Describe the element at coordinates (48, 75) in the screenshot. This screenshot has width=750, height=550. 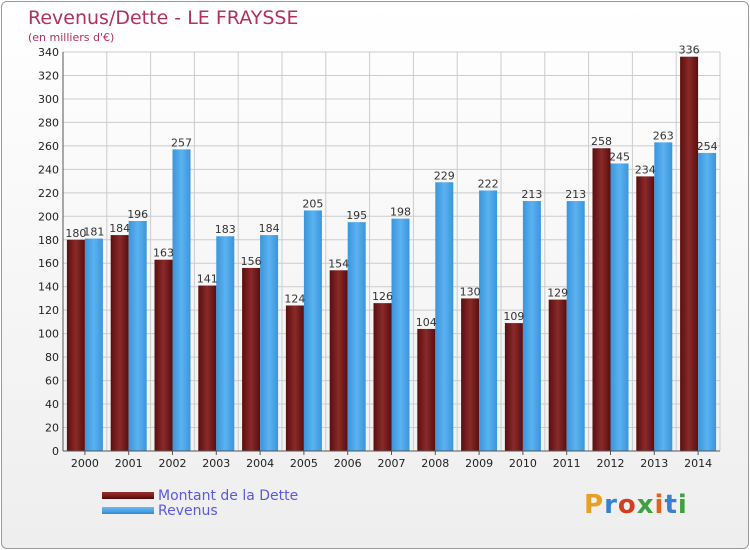
I see `y-tick-label: 320` at that location.